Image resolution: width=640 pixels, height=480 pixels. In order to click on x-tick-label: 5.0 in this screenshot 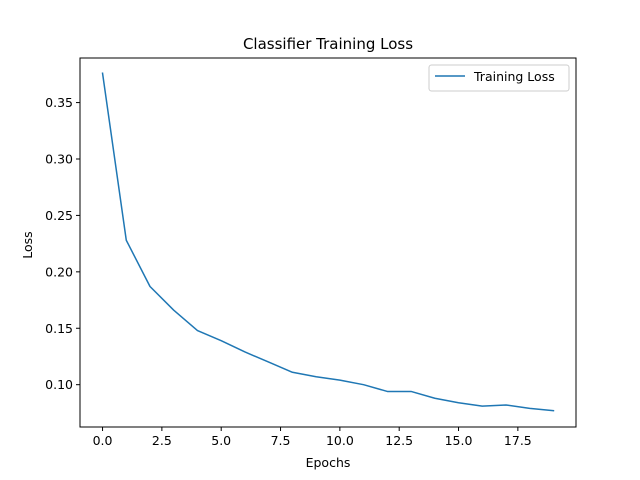, I will do `click(221, 440)`.